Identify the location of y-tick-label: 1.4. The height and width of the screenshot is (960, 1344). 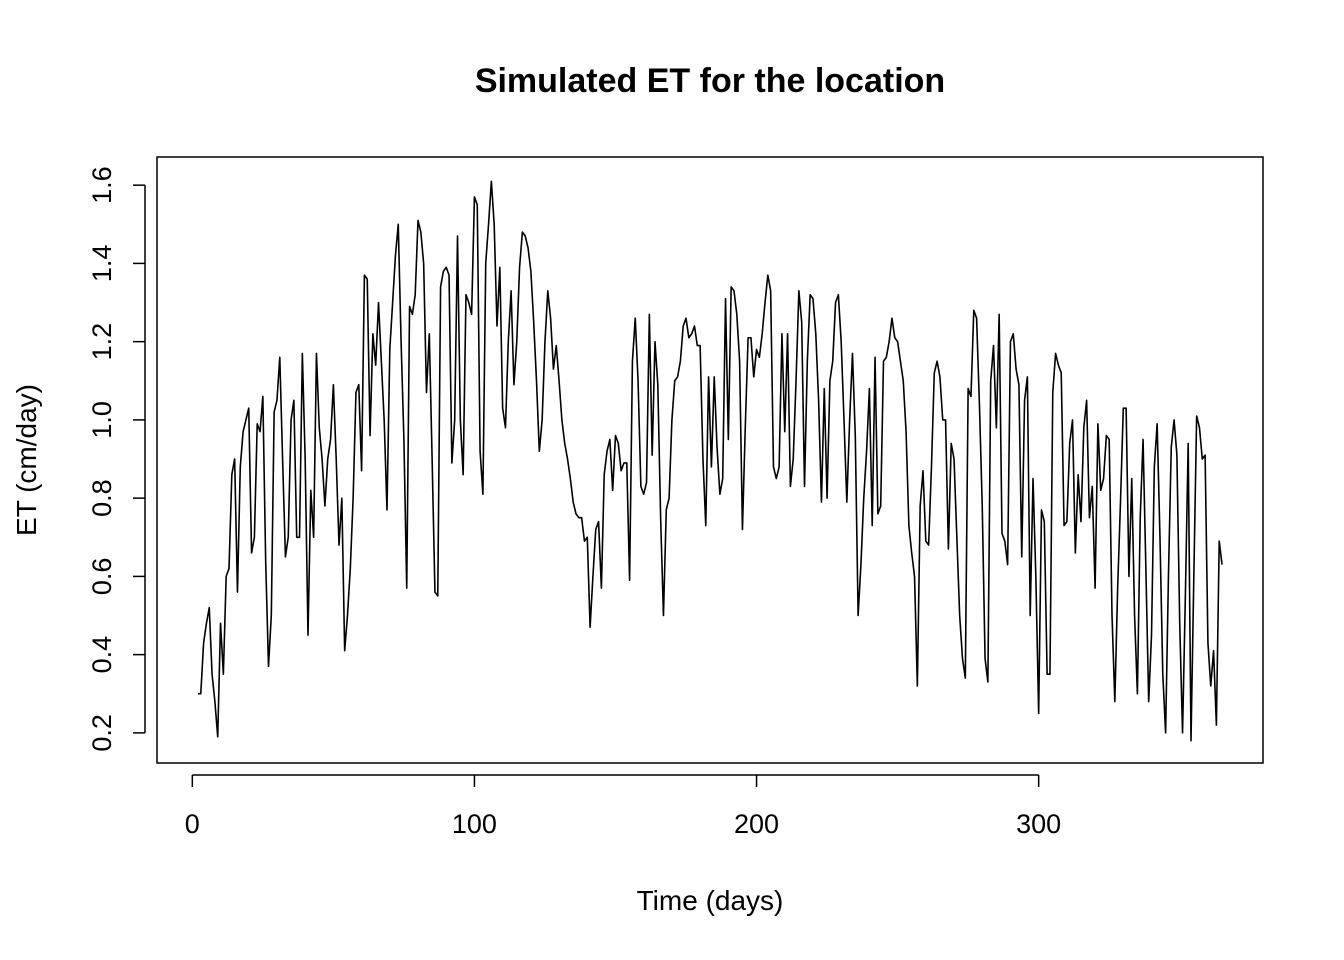
(102, 264).